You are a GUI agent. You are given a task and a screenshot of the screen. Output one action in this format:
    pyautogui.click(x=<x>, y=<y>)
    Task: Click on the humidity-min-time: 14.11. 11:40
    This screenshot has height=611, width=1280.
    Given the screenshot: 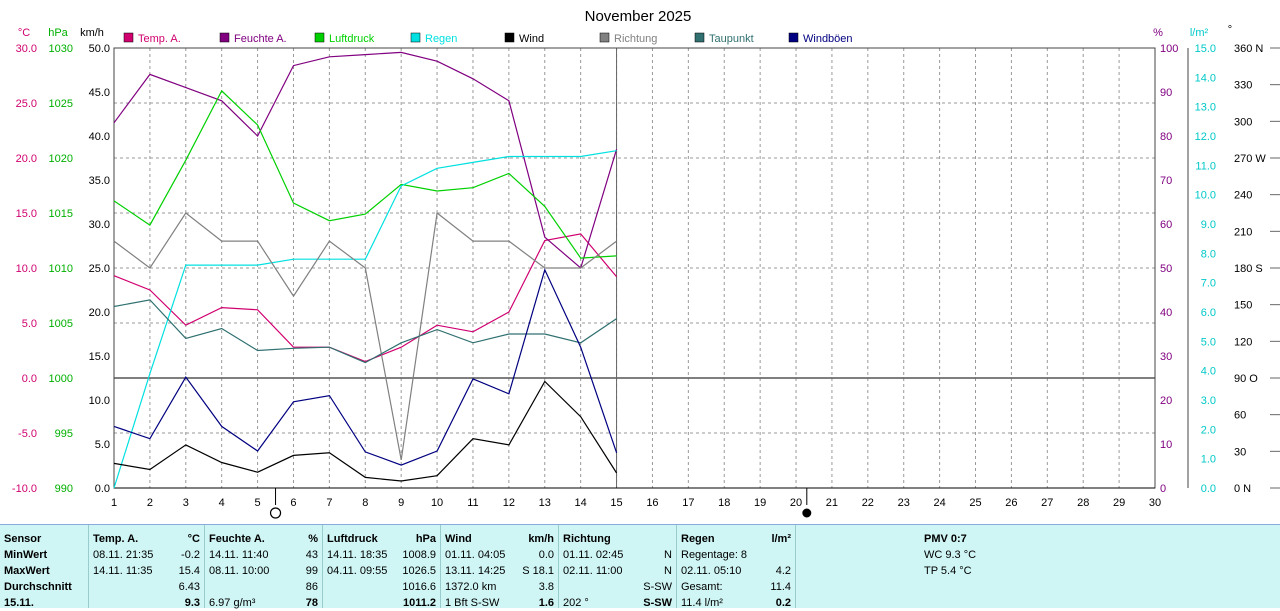 What is the action you would take?
    pyautogui.click(x=239, y=555)
    